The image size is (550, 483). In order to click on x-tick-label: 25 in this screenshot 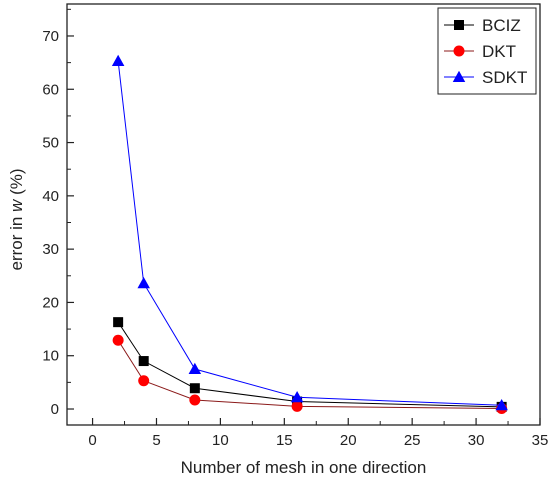, I will do `click(412, 440)`.